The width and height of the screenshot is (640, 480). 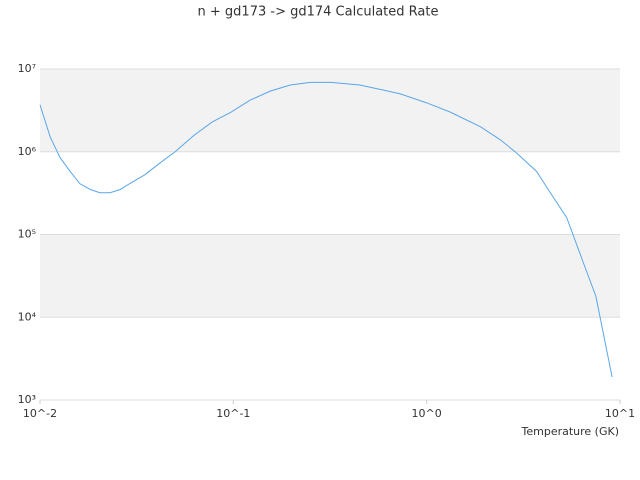 What do you see at coordinates (233, 413) in the screenshot?
I see `x-tick-label: 10^-1` at bounding box center [233, 413].